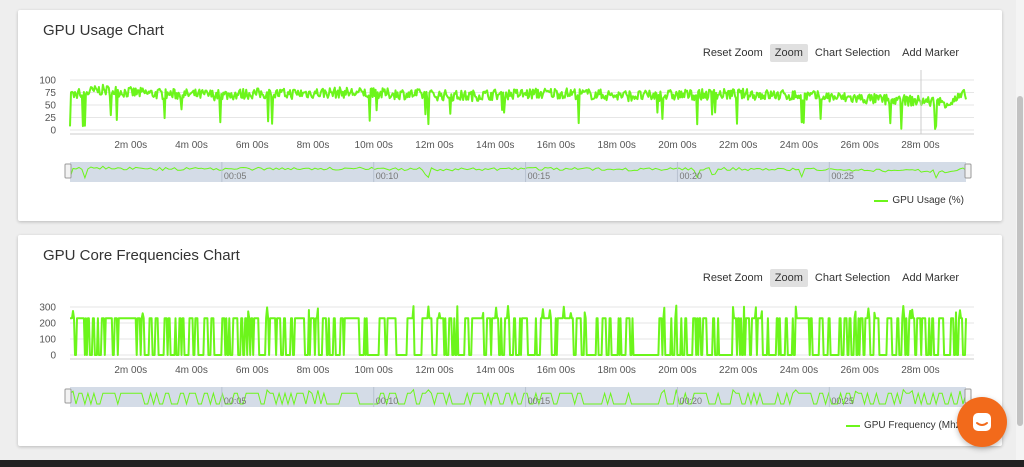  What do you see at coordinates (913, 425) in the screenshot?
I see `legend-label: GPU Frequency (Mhz)` at bounding box center [913, 425].